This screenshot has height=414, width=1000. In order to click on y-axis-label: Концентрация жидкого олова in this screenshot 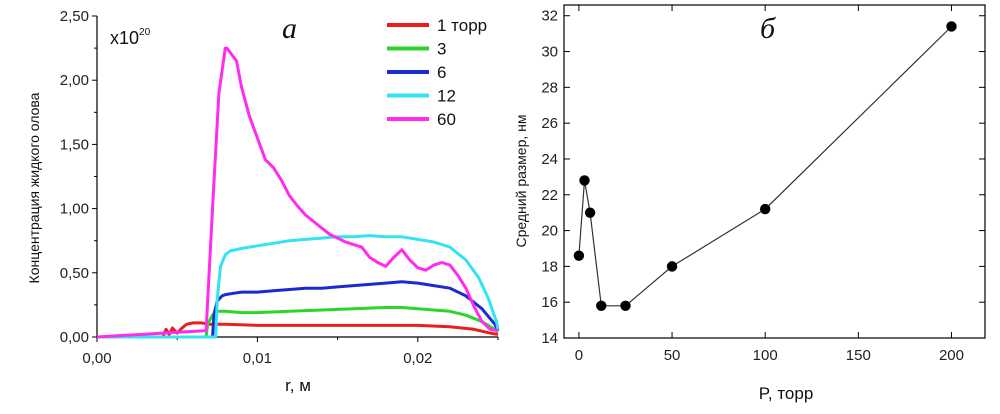, I will do `click(34, 187)`.